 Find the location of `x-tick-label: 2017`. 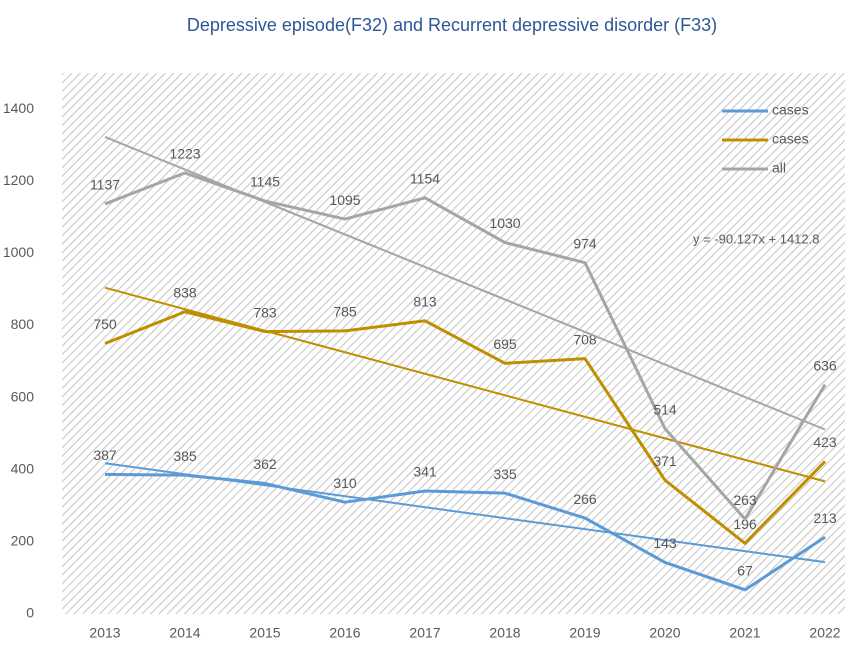

x-tick-label: 2017 is located at coordinates (424, 633).